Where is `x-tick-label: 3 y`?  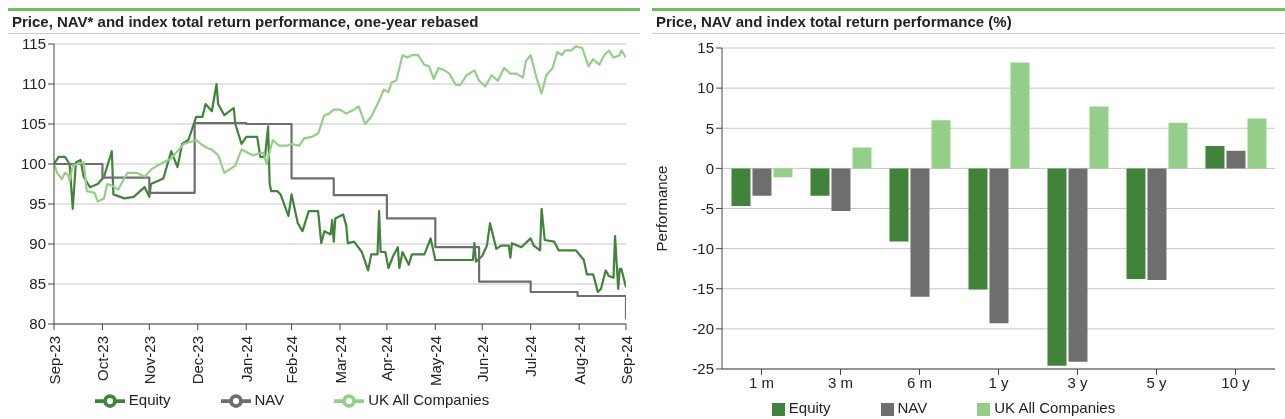 x-tick-label: 3 y is located at coordinates (1077, 382).